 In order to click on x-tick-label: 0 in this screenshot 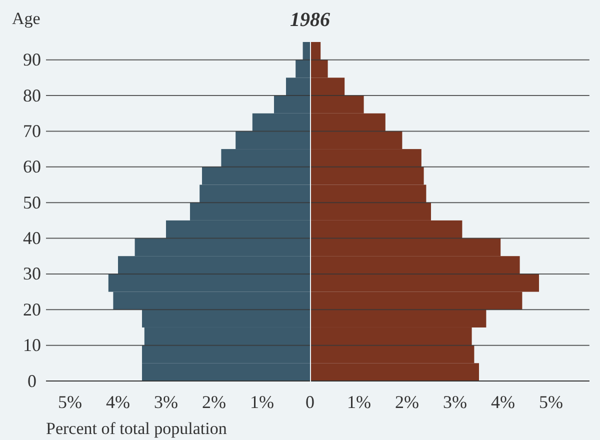, I will do `click(310, 402)`.